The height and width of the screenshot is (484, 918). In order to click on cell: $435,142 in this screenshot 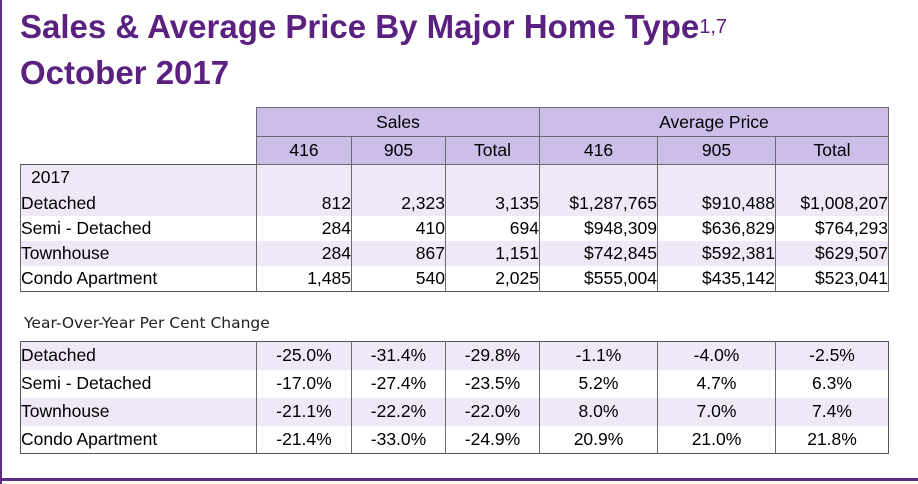, I will do `click(716, 278)`.